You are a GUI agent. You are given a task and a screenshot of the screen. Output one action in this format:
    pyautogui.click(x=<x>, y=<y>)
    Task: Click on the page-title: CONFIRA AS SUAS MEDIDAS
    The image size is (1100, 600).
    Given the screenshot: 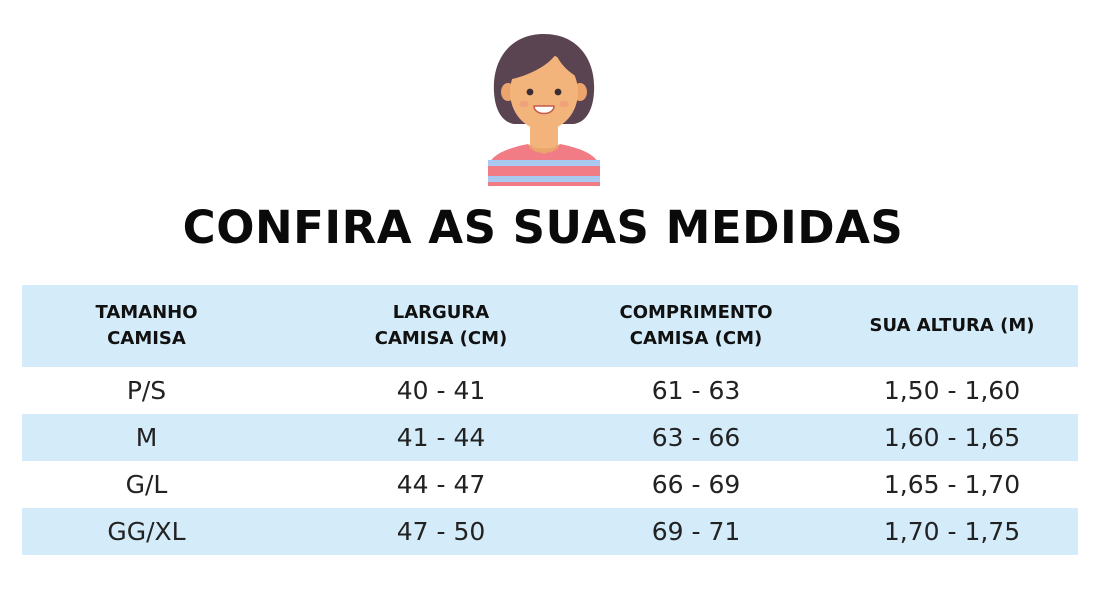 What is the action you would take?
    pyautogui.click(x=543, y=227)
    